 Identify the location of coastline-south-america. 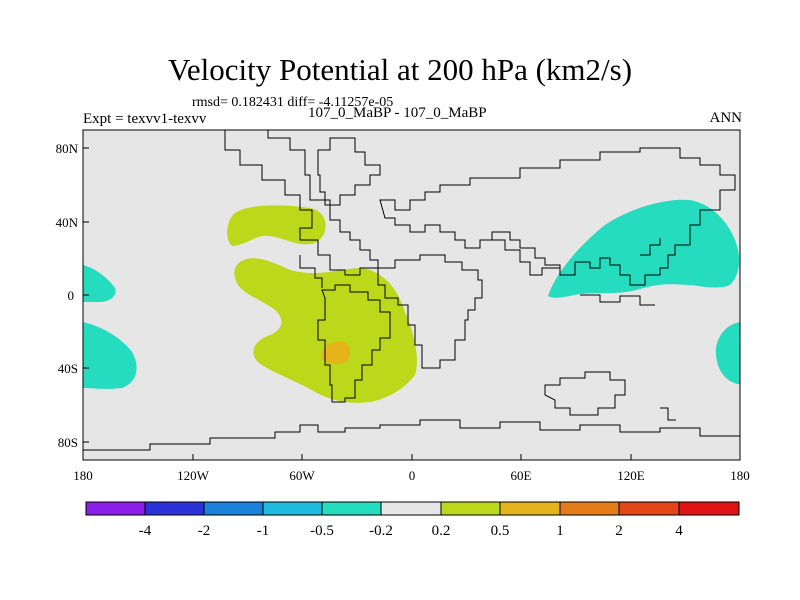
(354, 343).